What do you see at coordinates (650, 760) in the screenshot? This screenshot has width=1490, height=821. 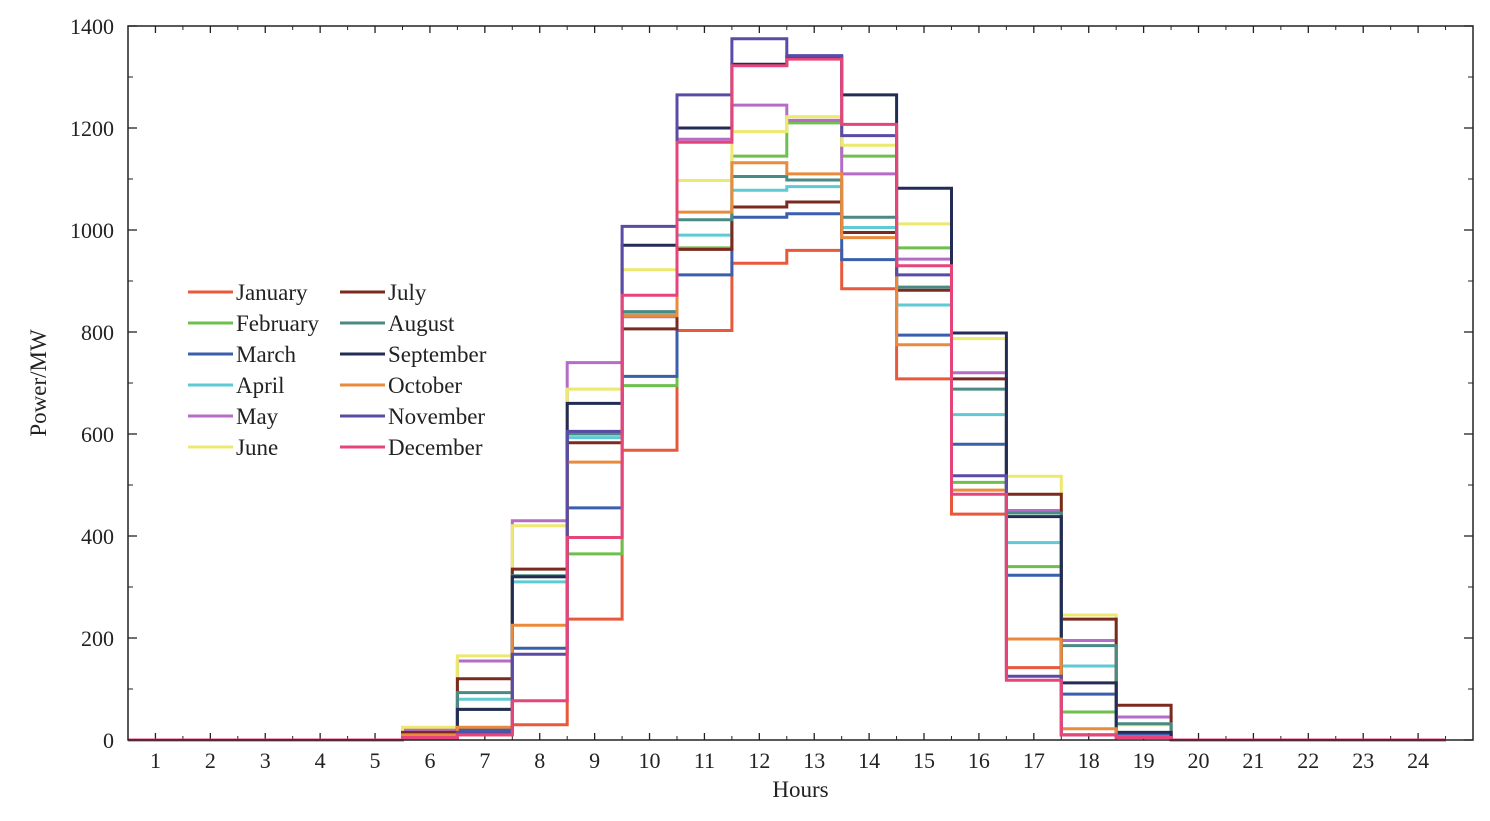 I see `x-tick-label: 10` at bounding box center [650, 760].